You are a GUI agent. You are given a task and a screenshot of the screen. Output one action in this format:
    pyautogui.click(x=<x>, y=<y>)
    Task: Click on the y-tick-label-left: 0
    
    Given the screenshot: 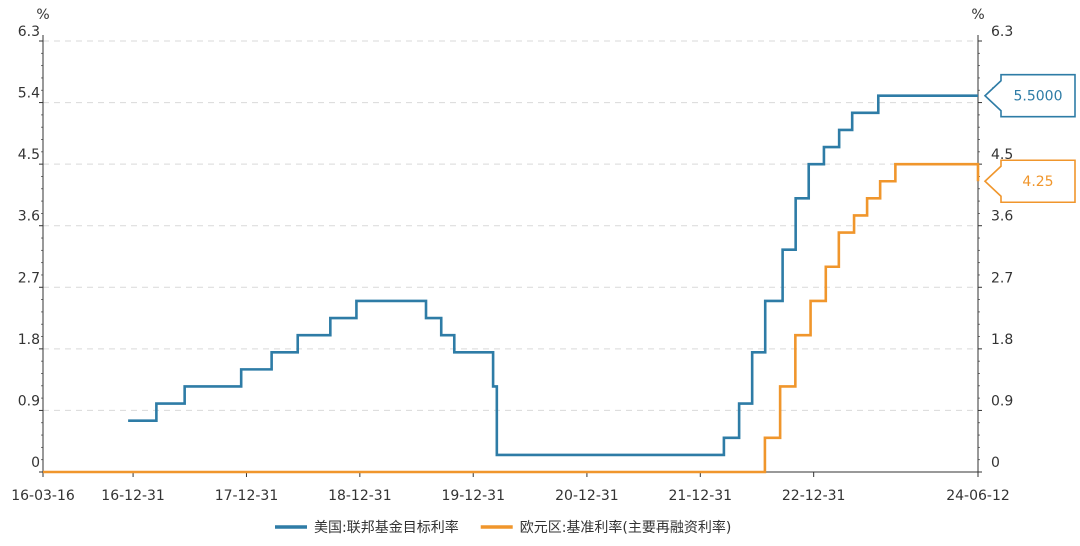 What is the action you would take?
    pyautogui.click(x=35, y=463)
    